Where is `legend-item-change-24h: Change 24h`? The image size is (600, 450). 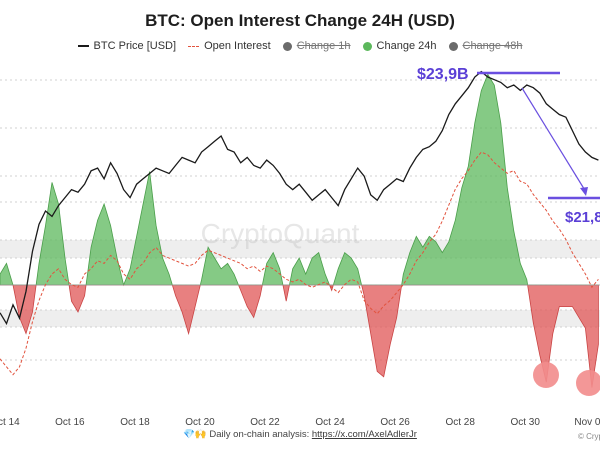 legend-item-change-24h: Change 24h is located at coordinates (399, 46).